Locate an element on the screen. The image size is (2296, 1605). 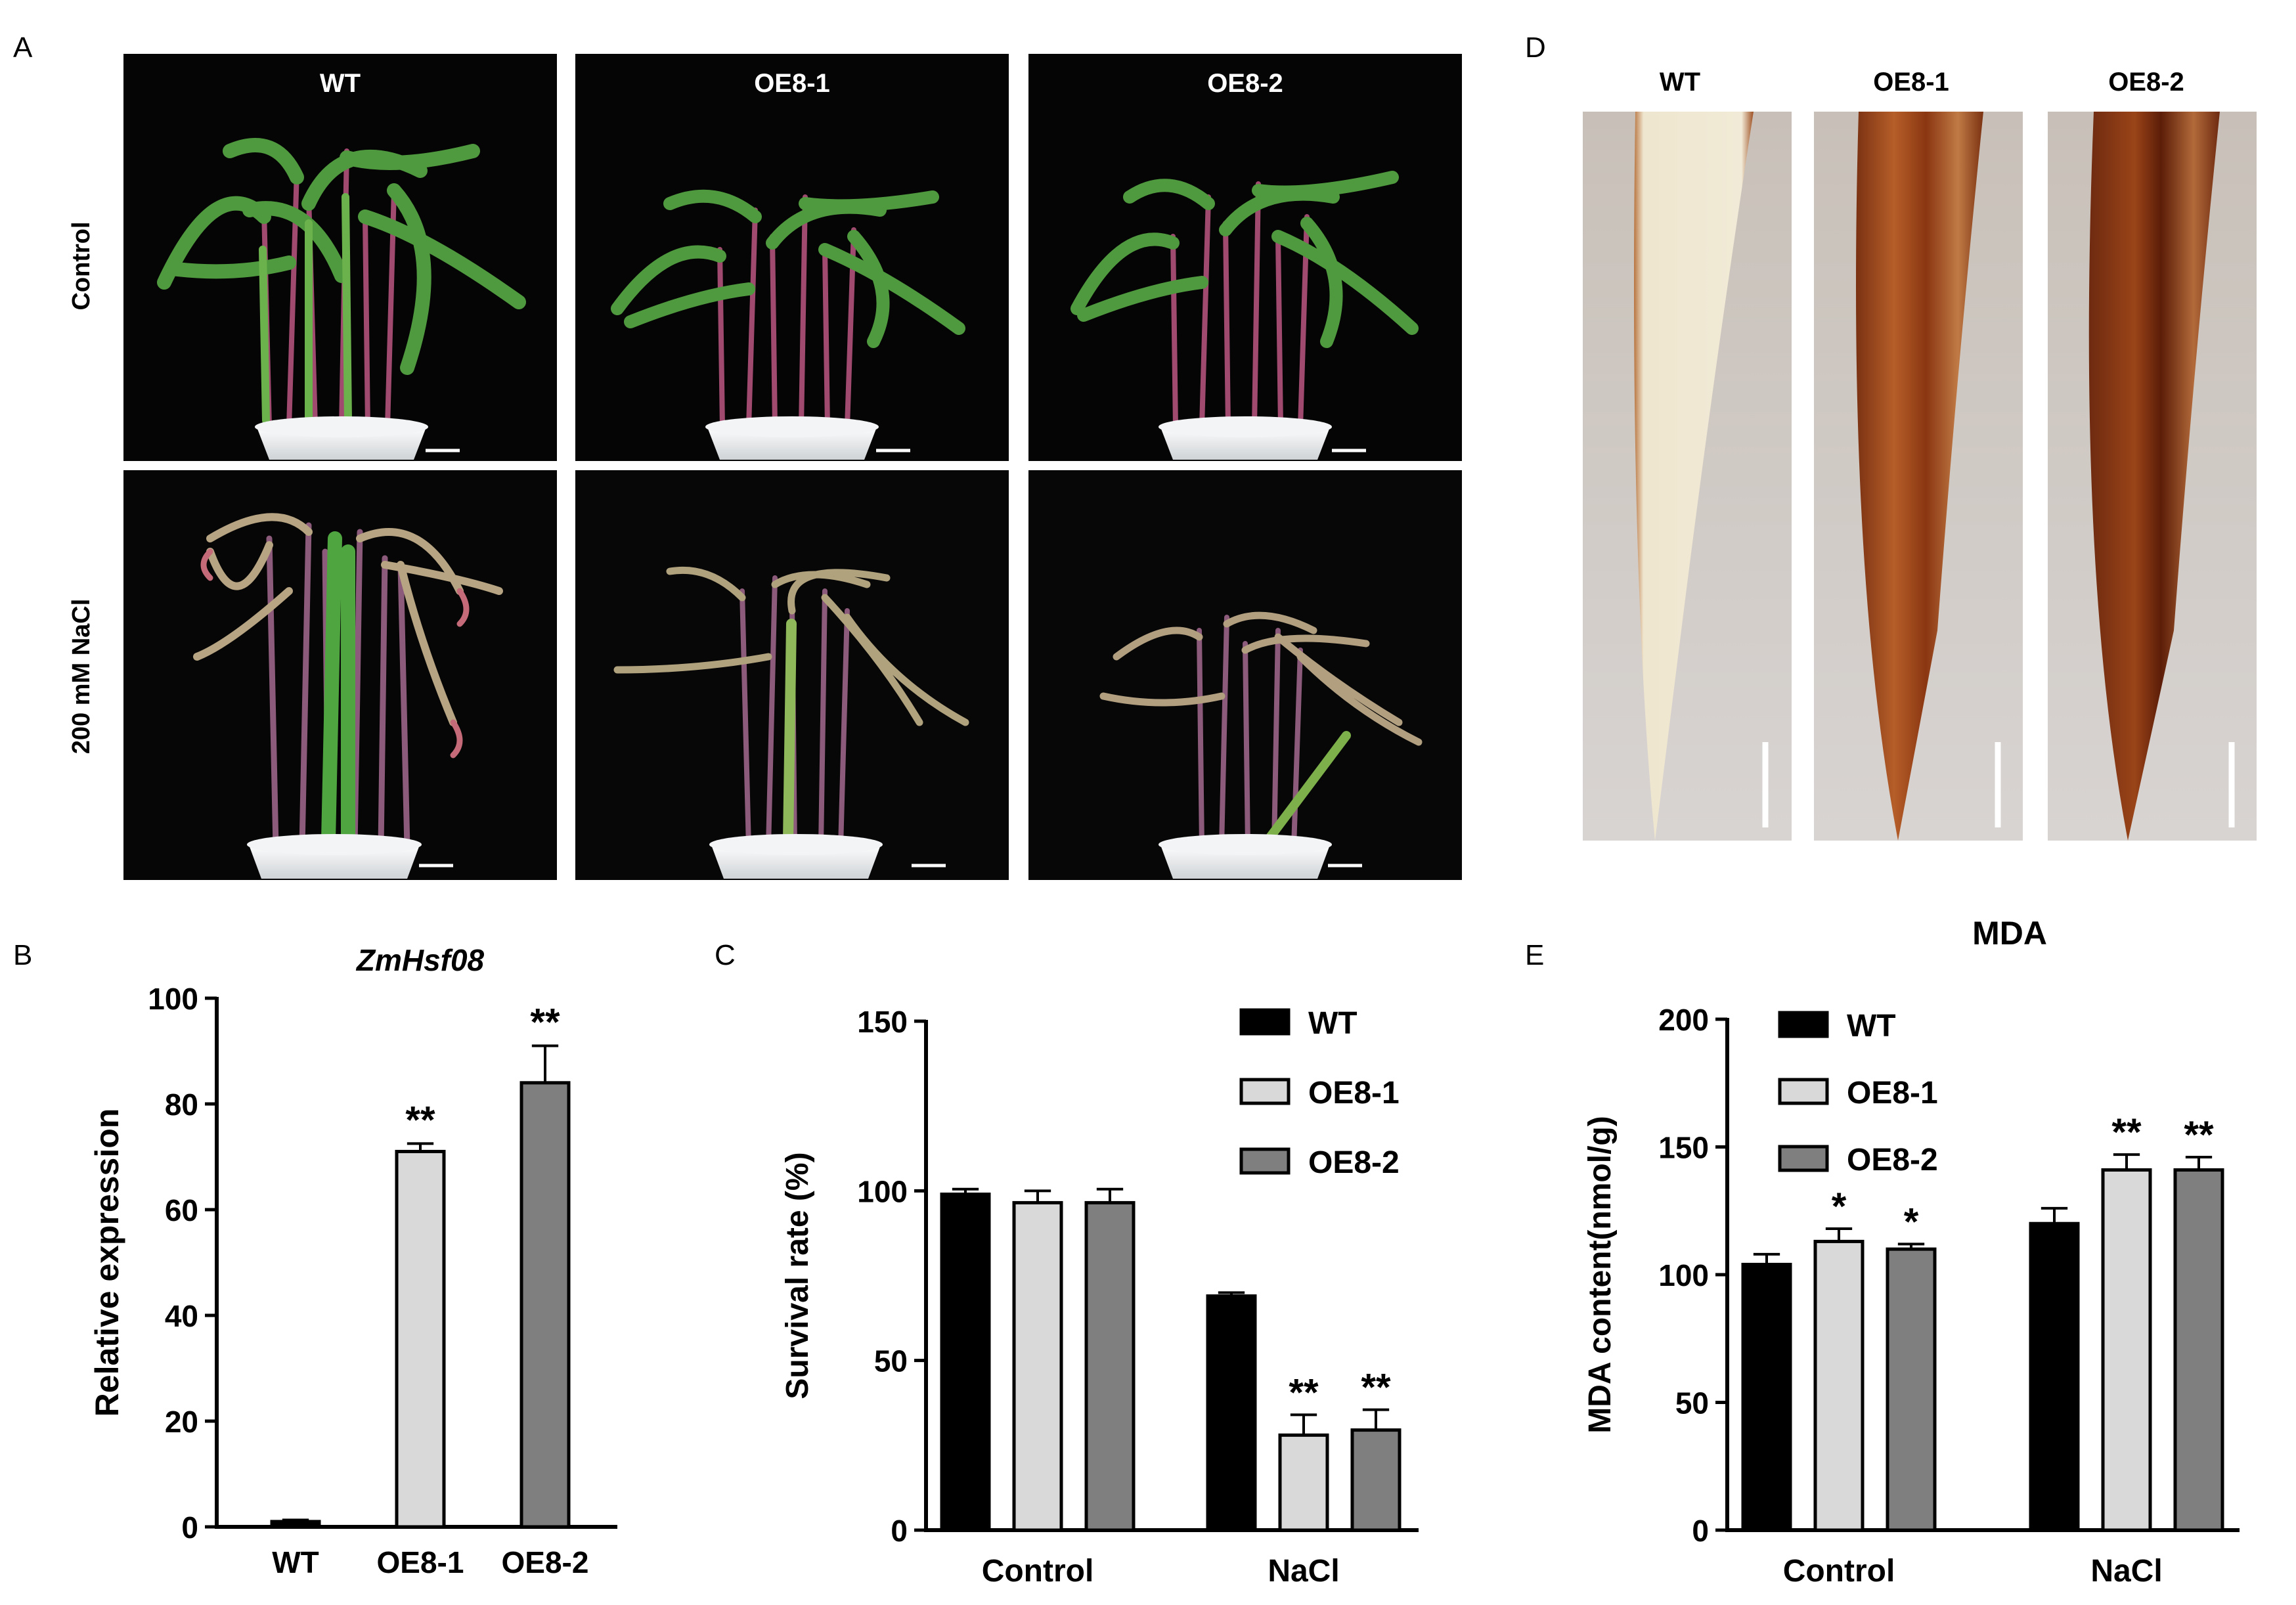
pot-rim-oe82-control is located at coordinates (1245, 426).